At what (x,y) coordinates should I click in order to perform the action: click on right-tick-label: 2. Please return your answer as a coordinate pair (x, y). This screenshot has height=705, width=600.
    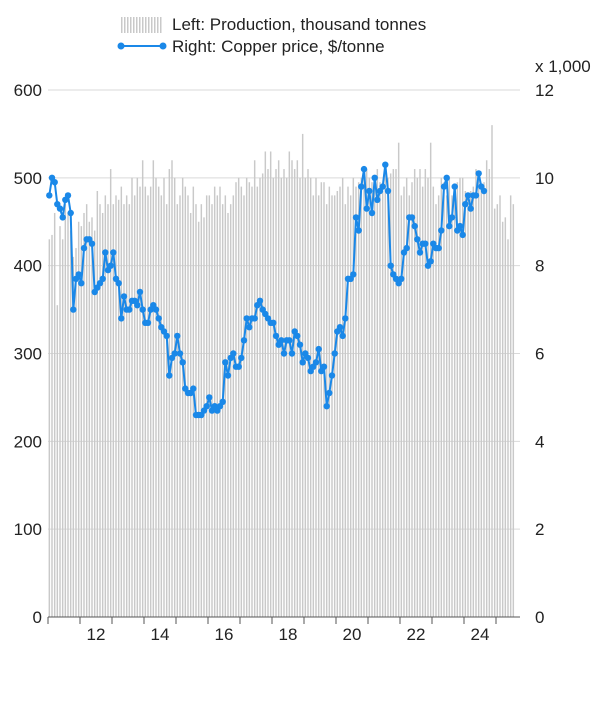
    Looking at the image, I should click on (539, 529).